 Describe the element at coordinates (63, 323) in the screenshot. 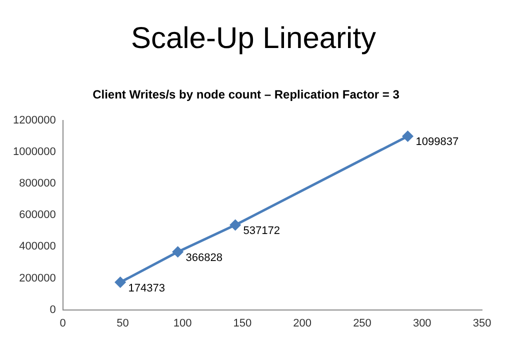

I see `x-tick-label: 0` at that location.